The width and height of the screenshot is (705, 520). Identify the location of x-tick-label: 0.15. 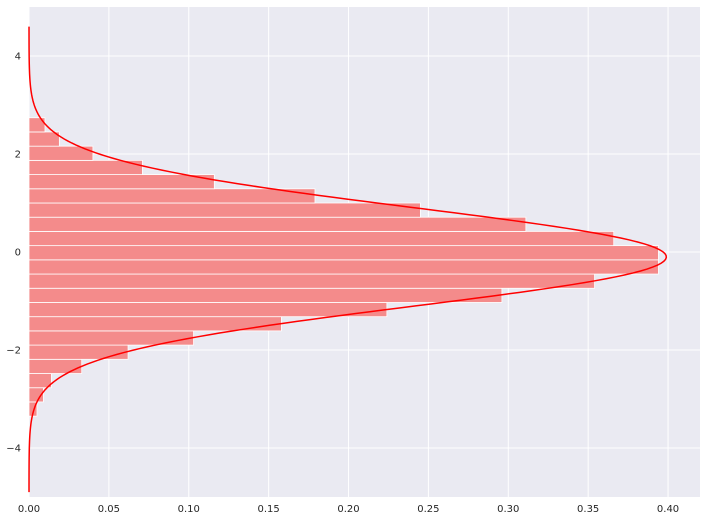
(269, 509).